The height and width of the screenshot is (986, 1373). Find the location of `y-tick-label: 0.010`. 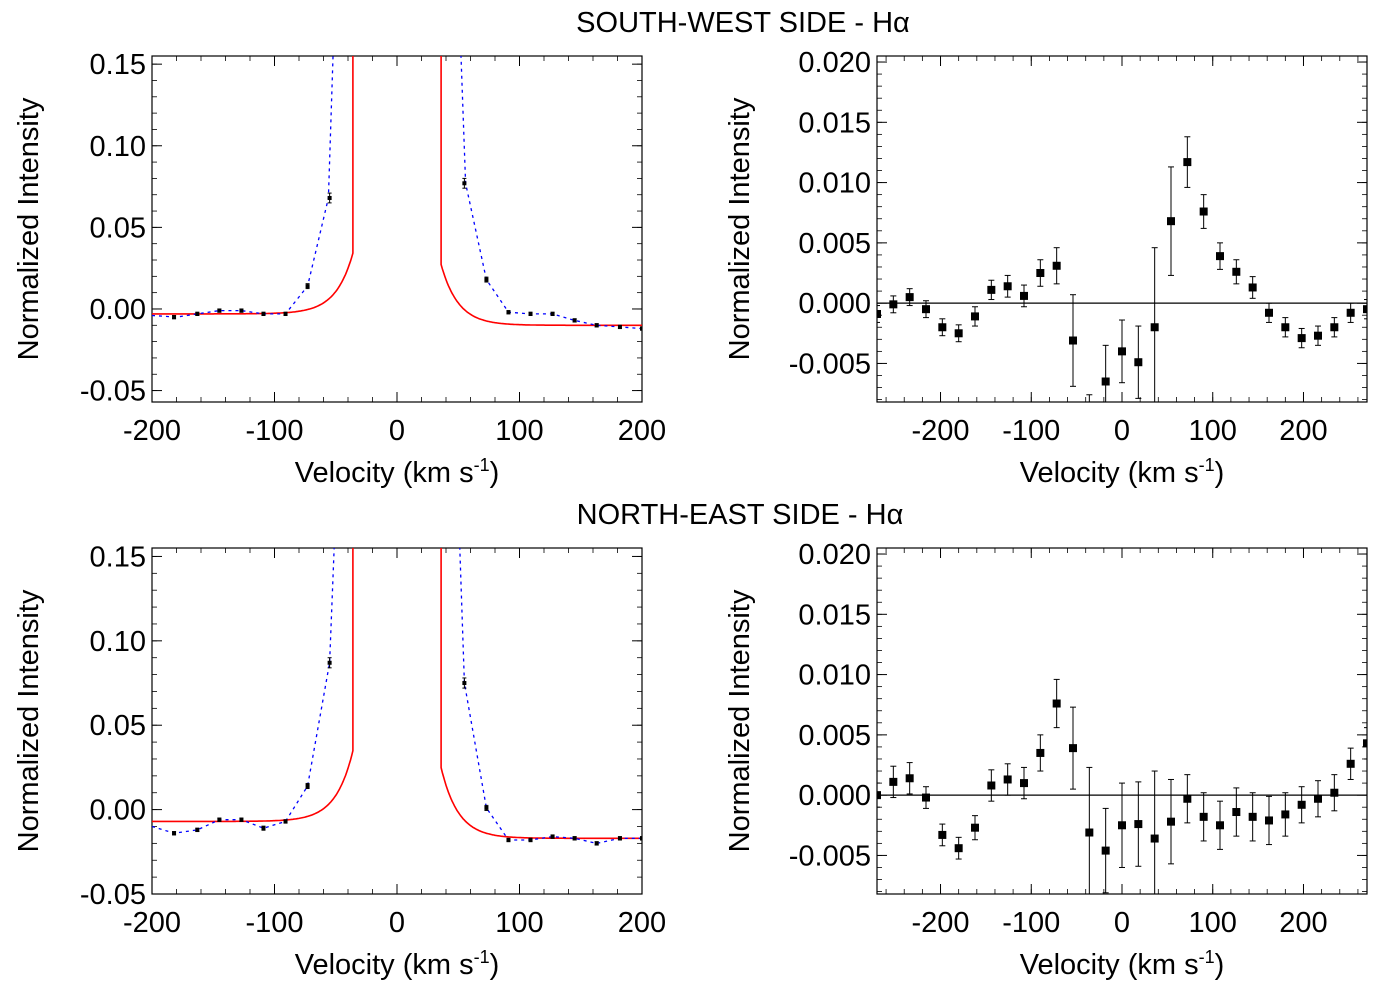

y-tick-label: 0.010 is located at coordinates (834, 676).